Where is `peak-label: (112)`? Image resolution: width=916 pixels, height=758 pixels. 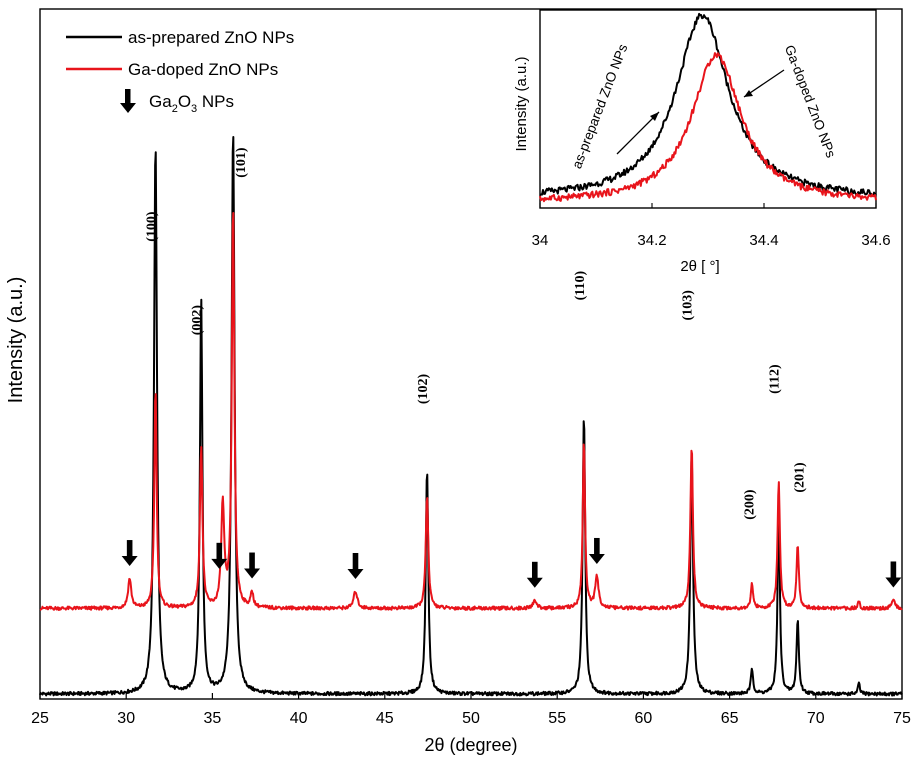
peak-label: (112) is located at coordinates (775, 379).